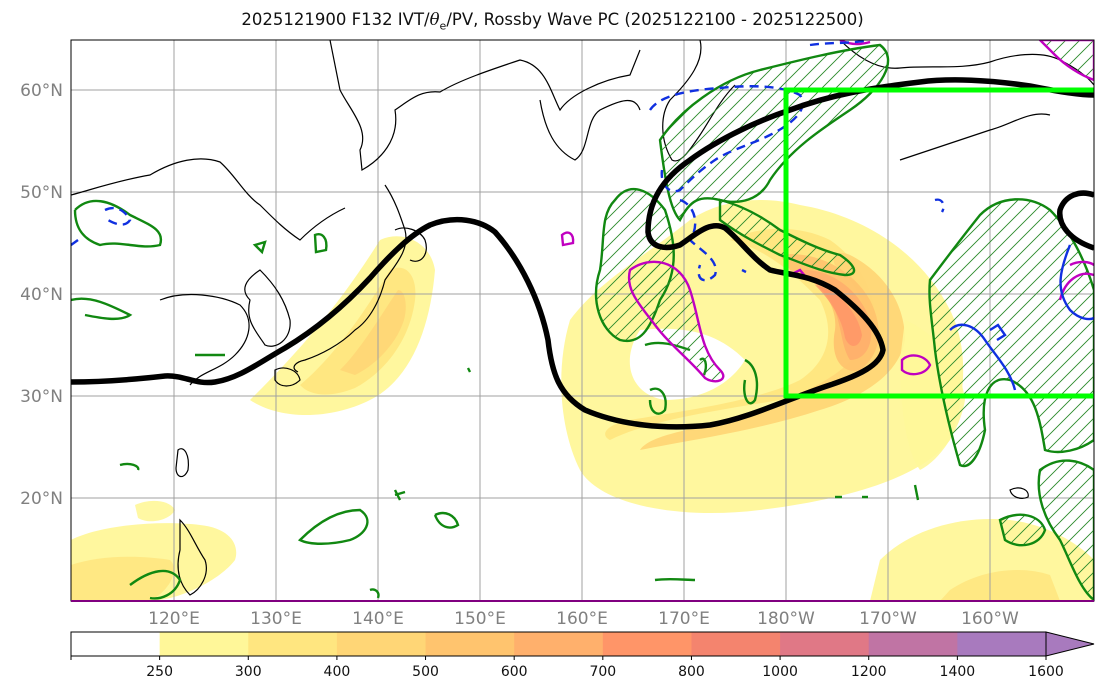  Describe the element at coordinates (378, 619) in the screenshot. I see `lon-label: 140°E` at that location.